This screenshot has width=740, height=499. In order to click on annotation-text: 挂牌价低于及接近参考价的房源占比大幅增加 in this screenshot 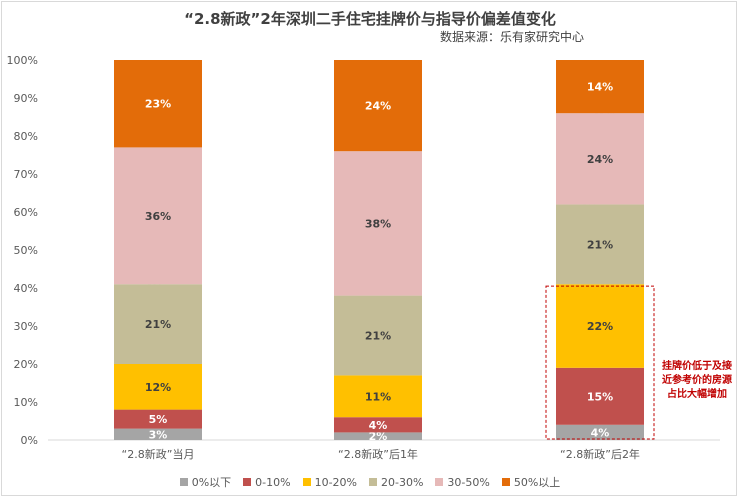, I will do `click(697, 380)`.